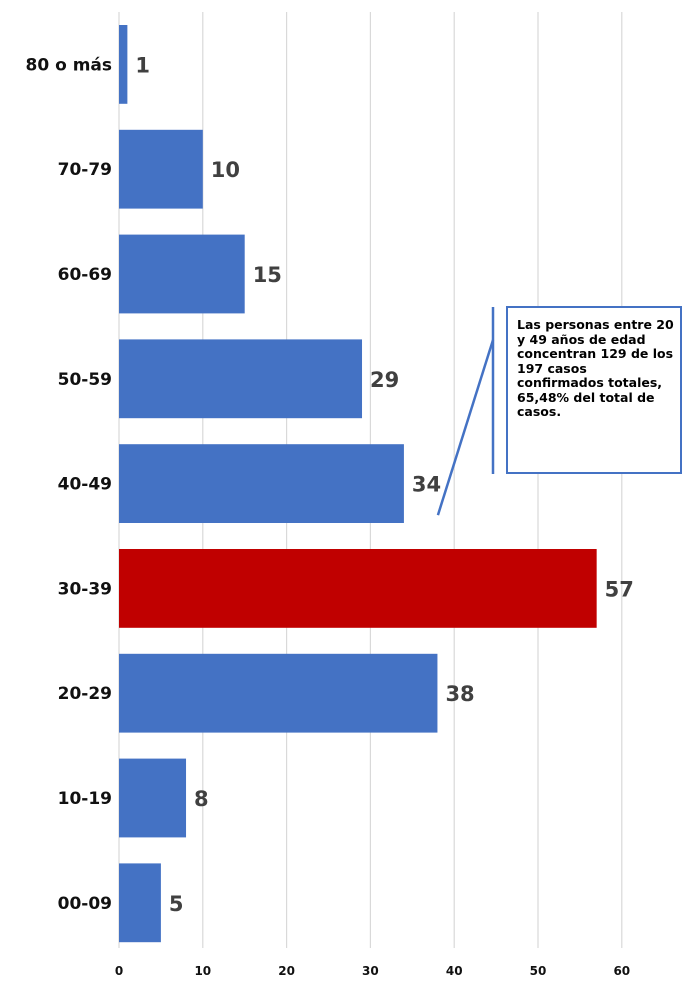 This screenshot has height=982, width=686. What do you see at coordinates (85, 170) in the screenshot?
I see `category-label: 70-79` at bounding box center [85, 170].